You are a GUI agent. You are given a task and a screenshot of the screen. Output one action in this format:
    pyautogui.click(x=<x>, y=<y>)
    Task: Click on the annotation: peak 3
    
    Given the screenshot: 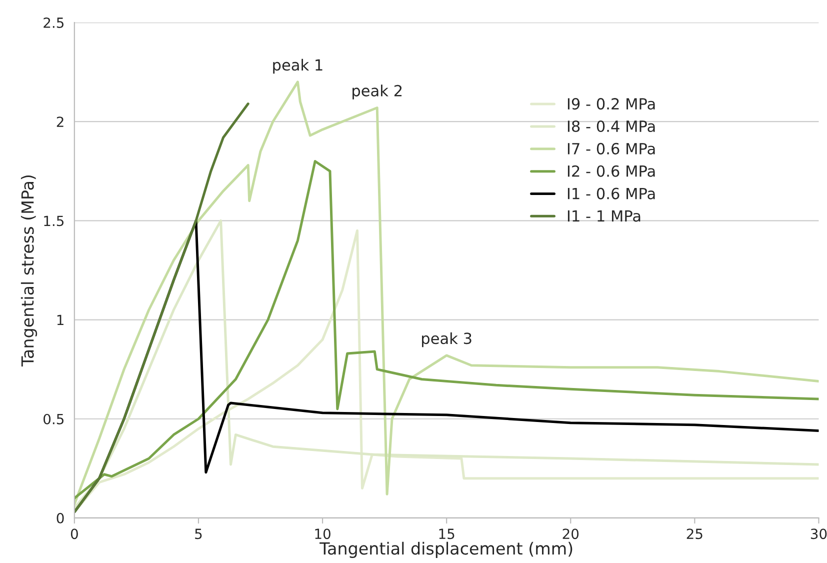 What is the action you would take?
    pyautogui.click(x=447, y=340)
    